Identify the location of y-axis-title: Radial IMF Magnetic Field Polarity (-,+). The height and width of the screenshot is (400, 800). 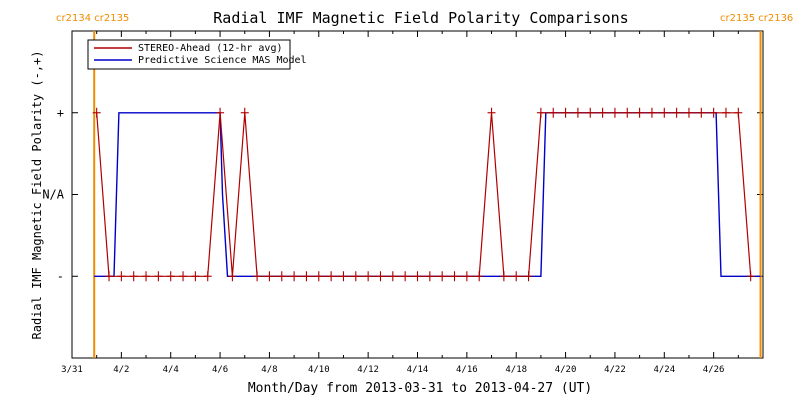
(37, 195).